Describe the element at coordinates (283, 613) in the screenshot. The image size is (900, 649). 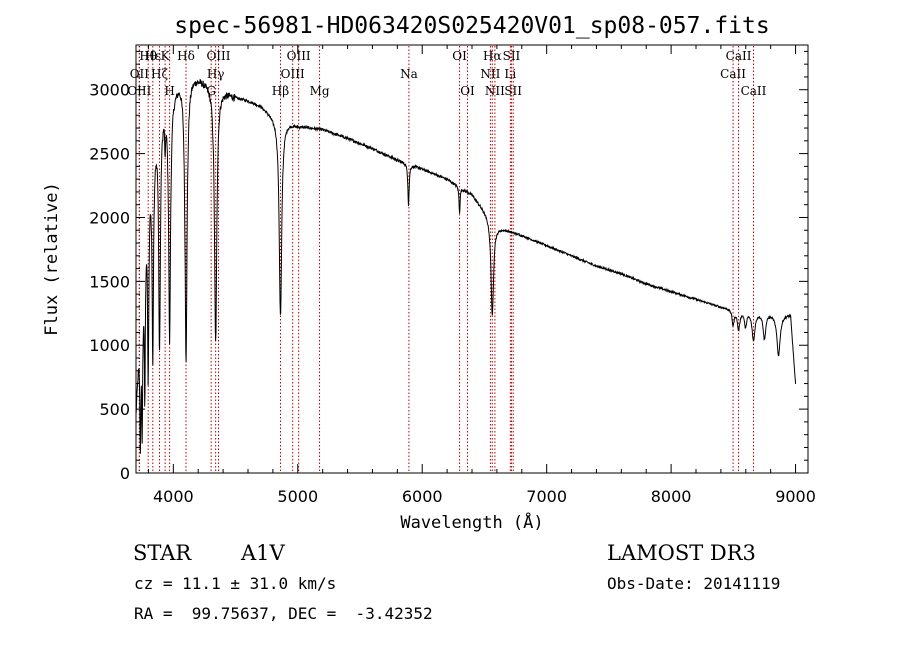
I see `ra-dec-coordinates: RA = 99.75637, DEC = -3.42352` at that location.